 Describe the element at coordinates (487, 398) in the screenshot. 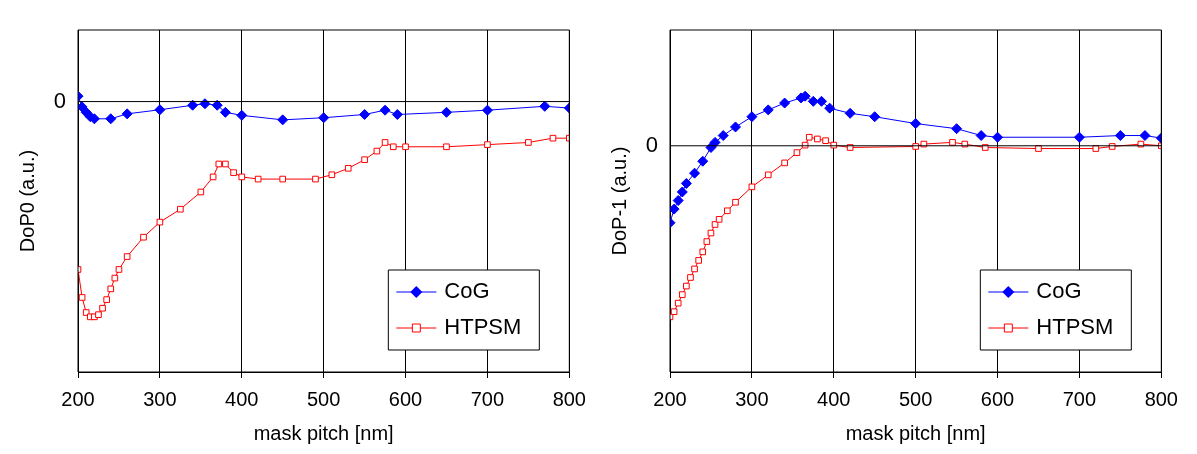

I see `x-tick-label: 700` at that location.